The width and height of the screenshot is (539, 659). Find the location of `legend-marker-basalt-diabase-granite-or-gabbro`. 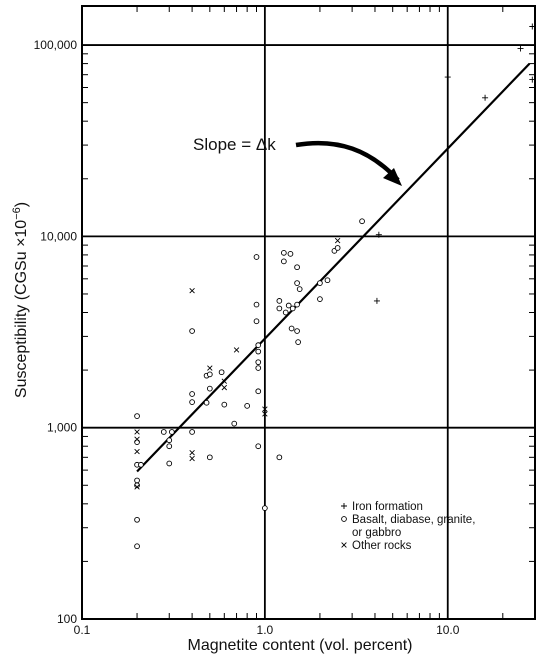

legend-marker-basalt-diabase-granite-or-gabbro is located at coordinates (344, 519).